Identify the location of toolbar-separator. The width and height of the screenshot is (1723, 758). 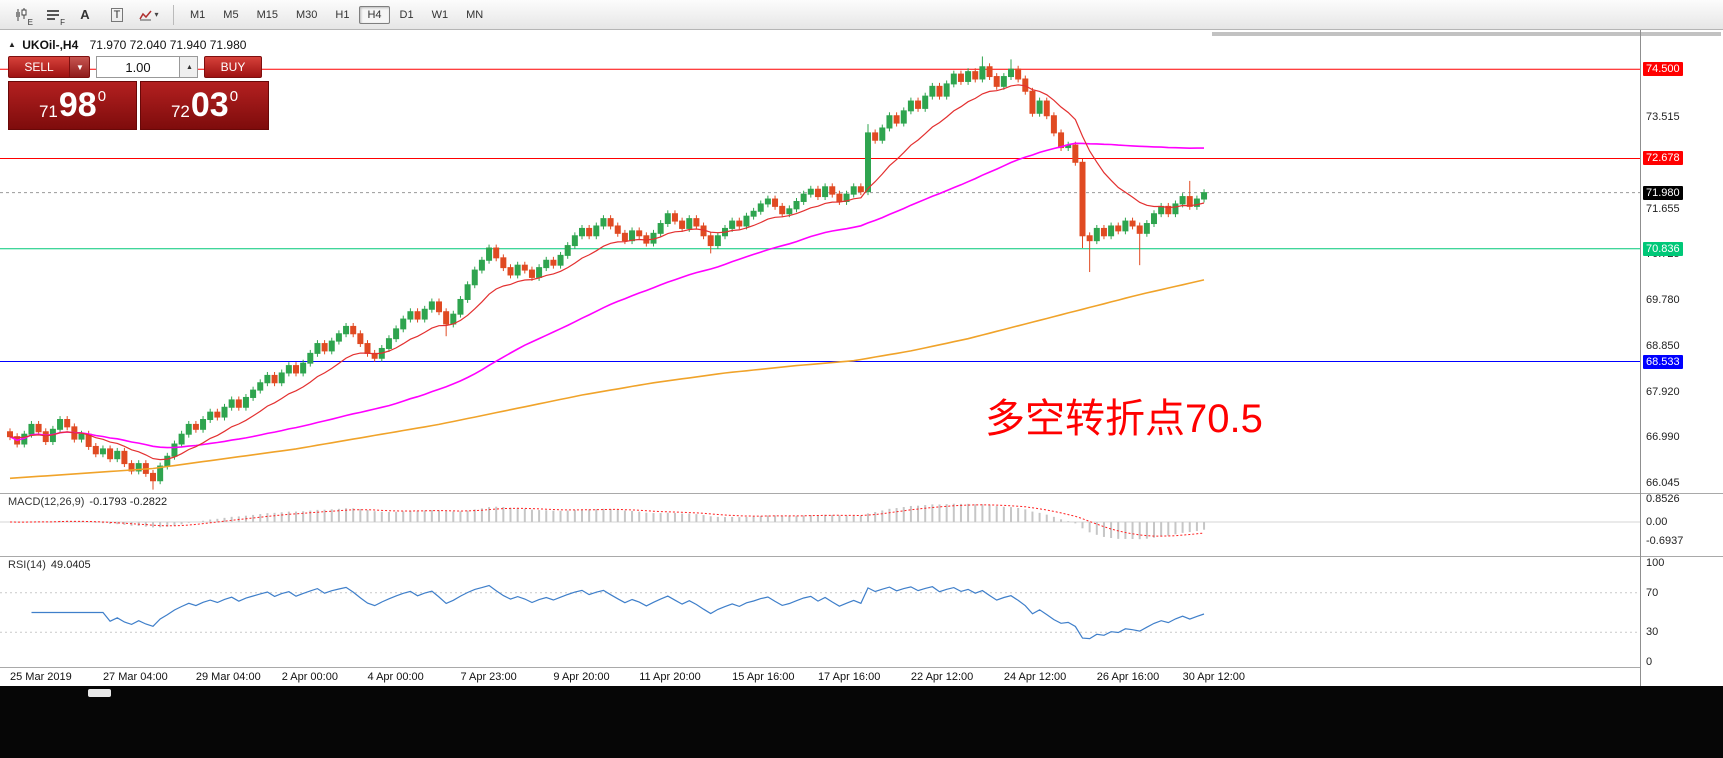
(173, 14).